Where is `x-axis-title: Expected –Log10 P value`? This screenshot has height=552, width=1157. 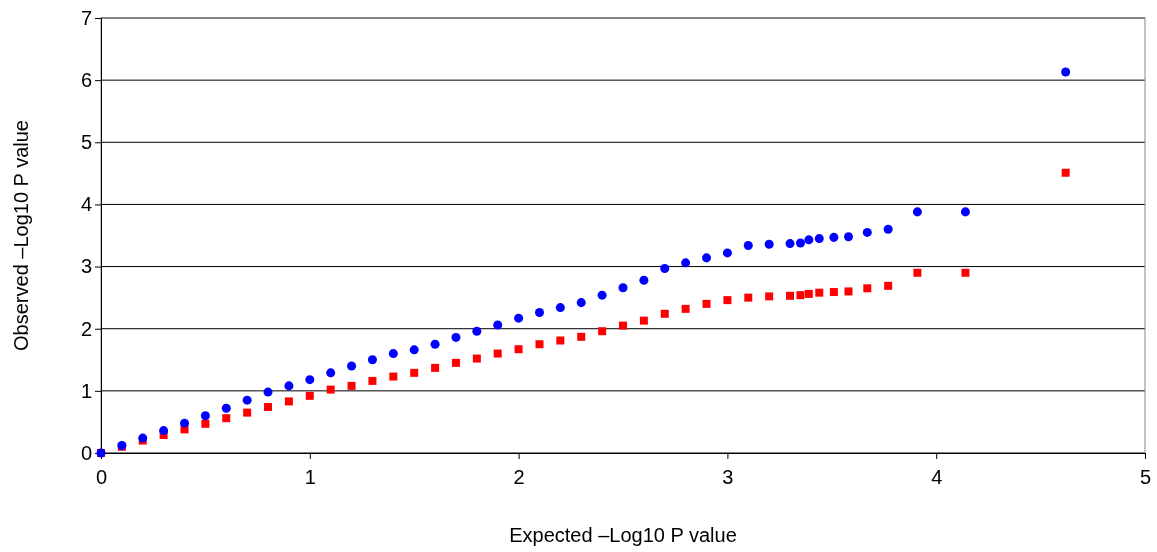 x-axis-title: Expected –Log10 P value is located at coordinates (623, 535).